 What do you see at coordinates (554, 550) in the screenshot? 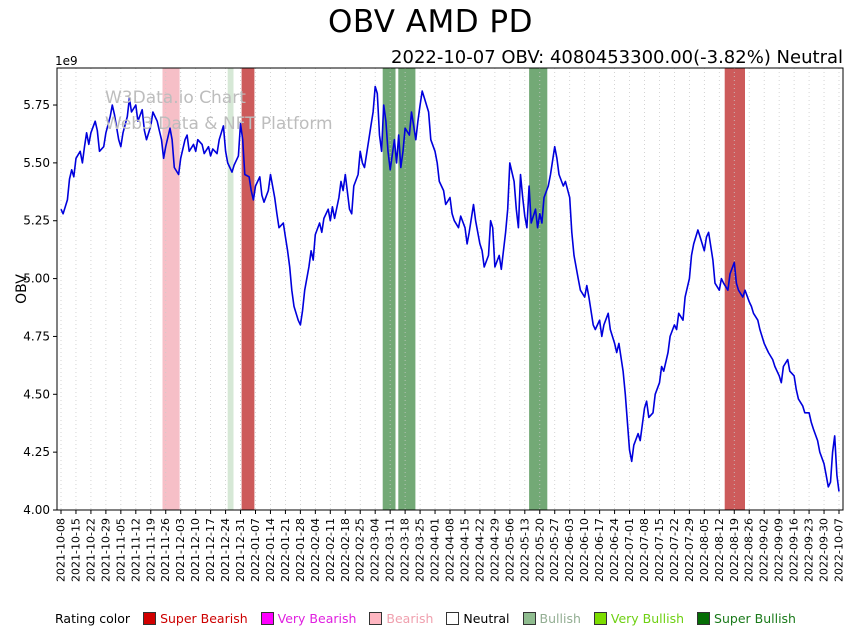
I see `x-tick-label: 2022-05-27` at bounding box center [554, 550].